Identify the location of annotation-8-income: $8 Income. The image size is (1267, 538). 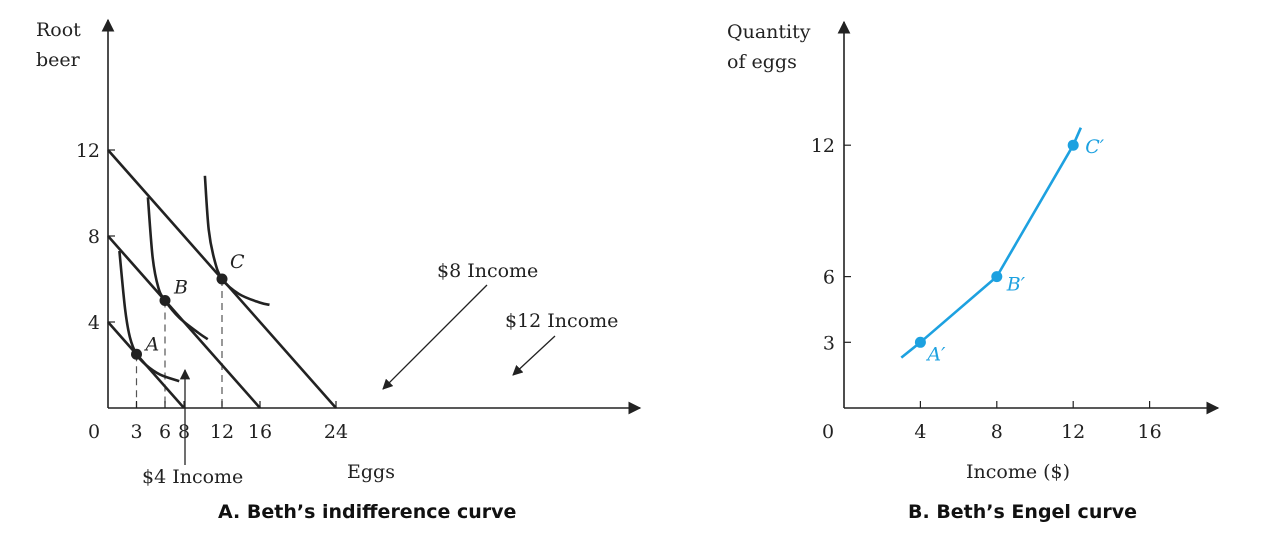
(487, 271).